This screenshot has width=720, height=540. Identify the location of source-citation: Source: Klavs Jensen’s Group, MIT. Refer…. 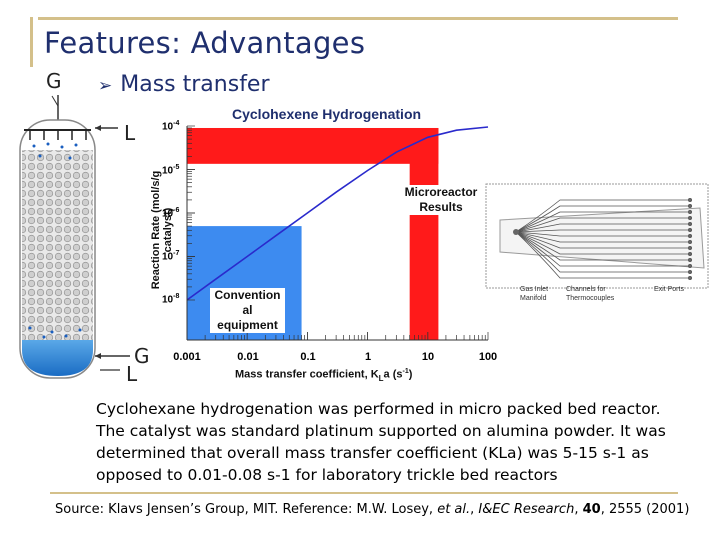
(372, 509).